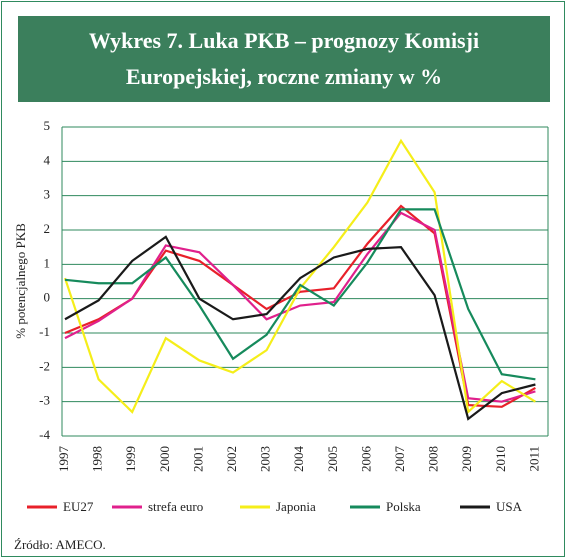  I want to click on x-tick-label: 2000, so click(164, 459).